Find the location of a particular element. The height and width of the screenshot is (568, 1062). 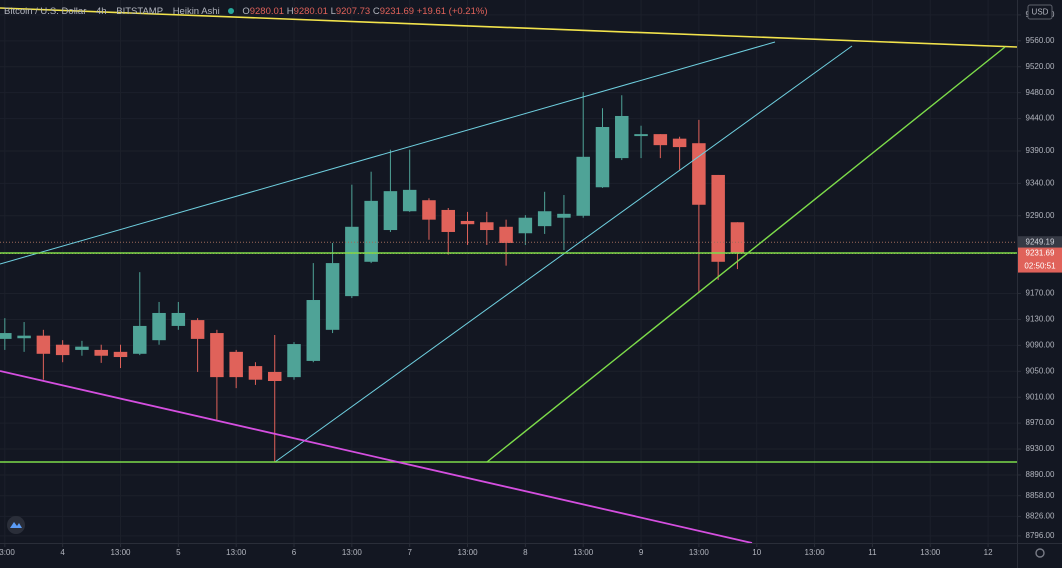

x-tick-label: 11 is located at coordinates (872, 552).